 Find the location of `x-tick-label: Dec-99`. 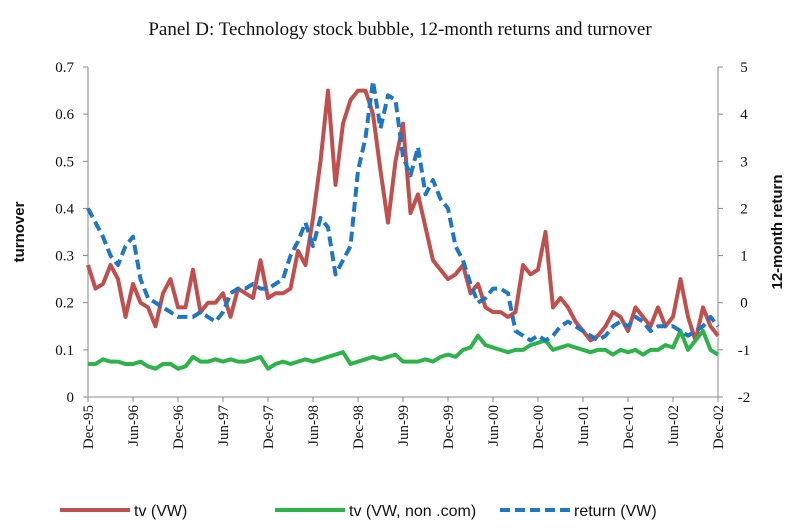

x-tick-label: Dec-99 is located at coordinates (449, 427).